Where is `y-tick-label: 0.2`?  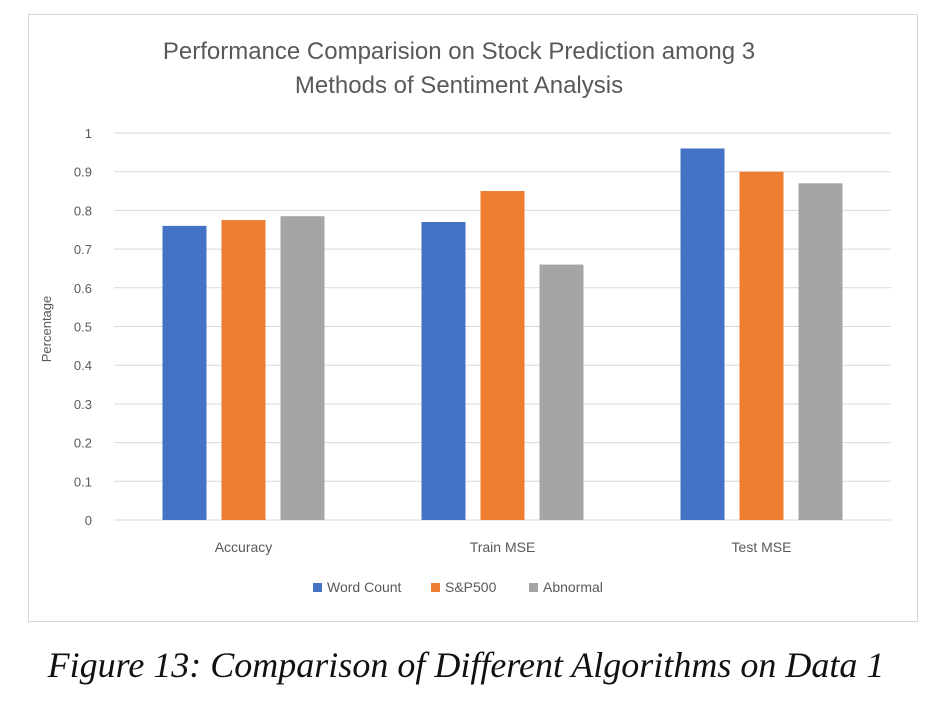 y-tick-label: 0.2 is located at coordinates (83, 443).